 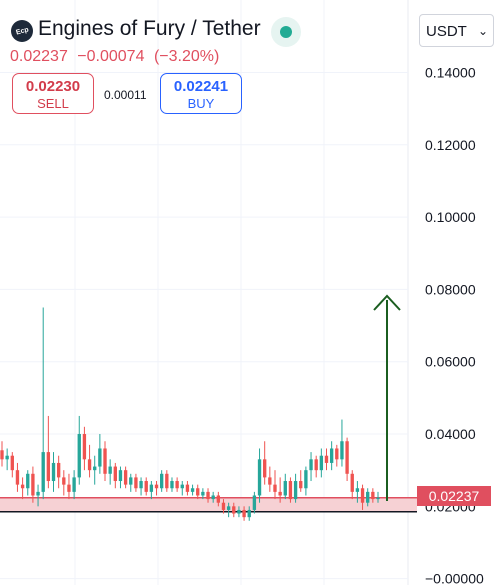 I want to click on sell-button: 0.02230 SELL, so click(x=53, y=93).